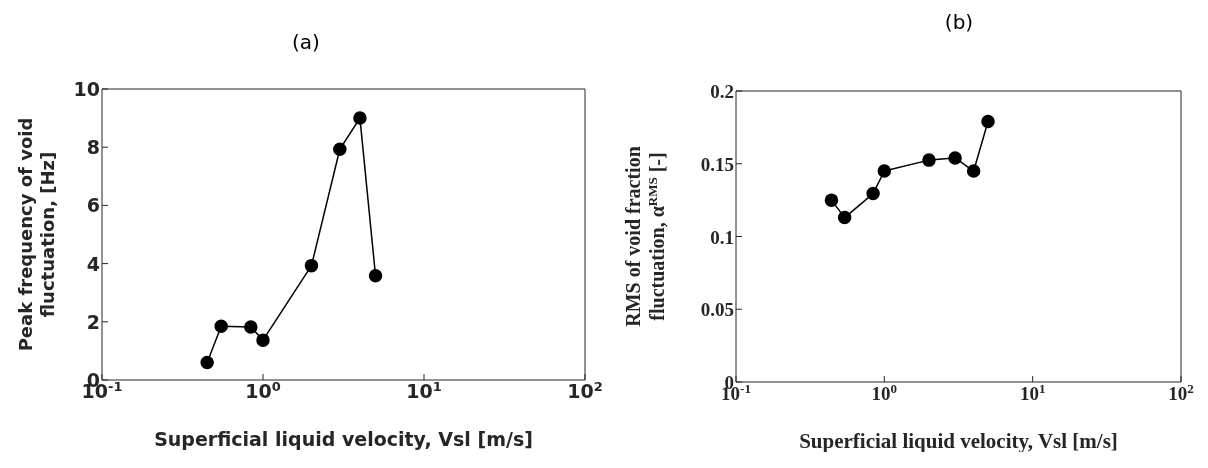 The width and height of the screenshot is (1208, 468). Describe the element at coordinates (717, 310) in the screenshot. I see `y-tick-label: 0.05` at that location.